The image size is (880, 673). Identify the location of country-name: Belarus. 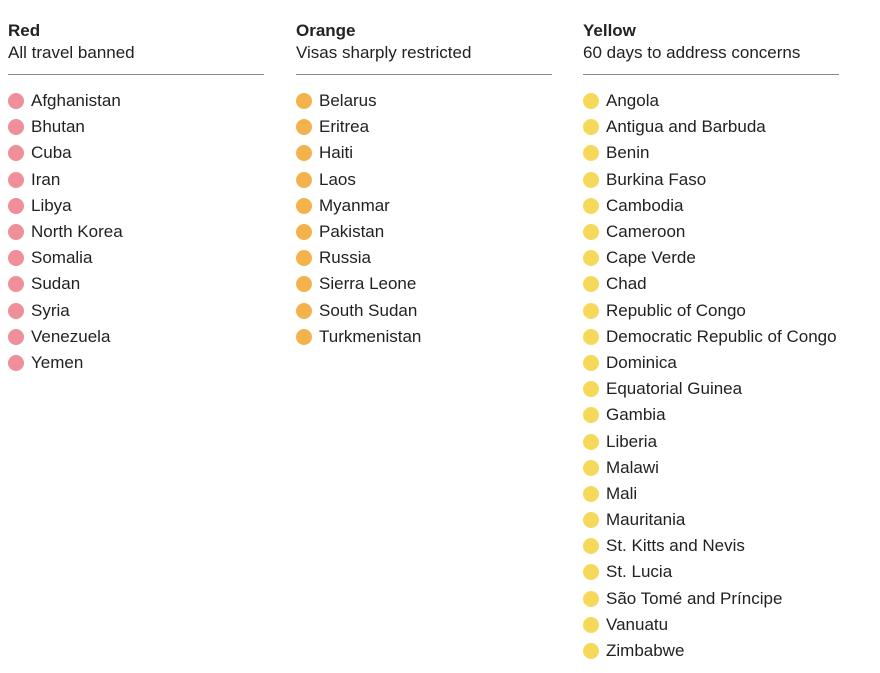
(348, 101).